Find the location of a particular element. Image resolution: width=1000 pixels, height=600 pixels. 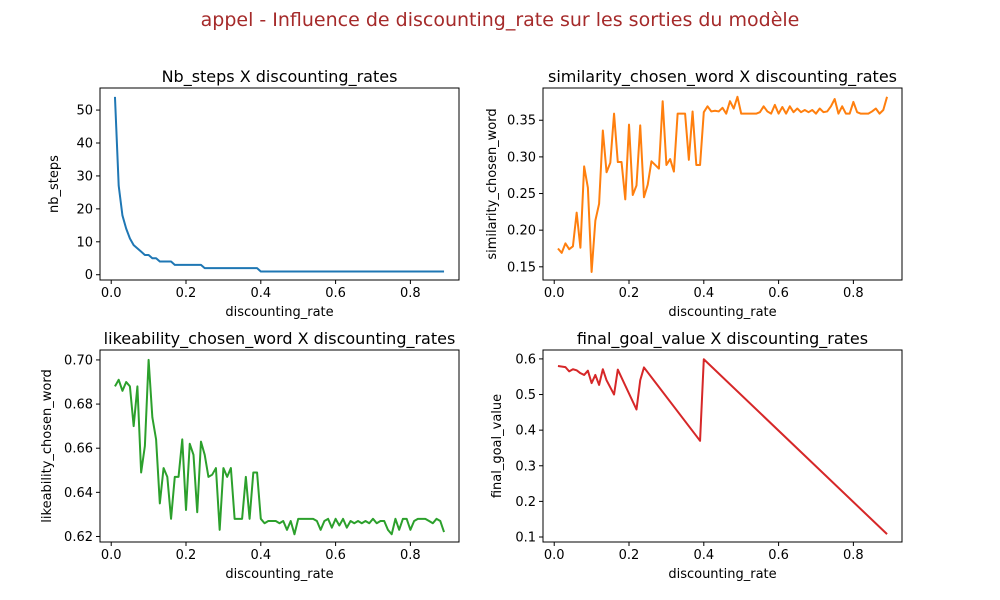

y-tick-label: 0 is located at coordinates (89, 275).